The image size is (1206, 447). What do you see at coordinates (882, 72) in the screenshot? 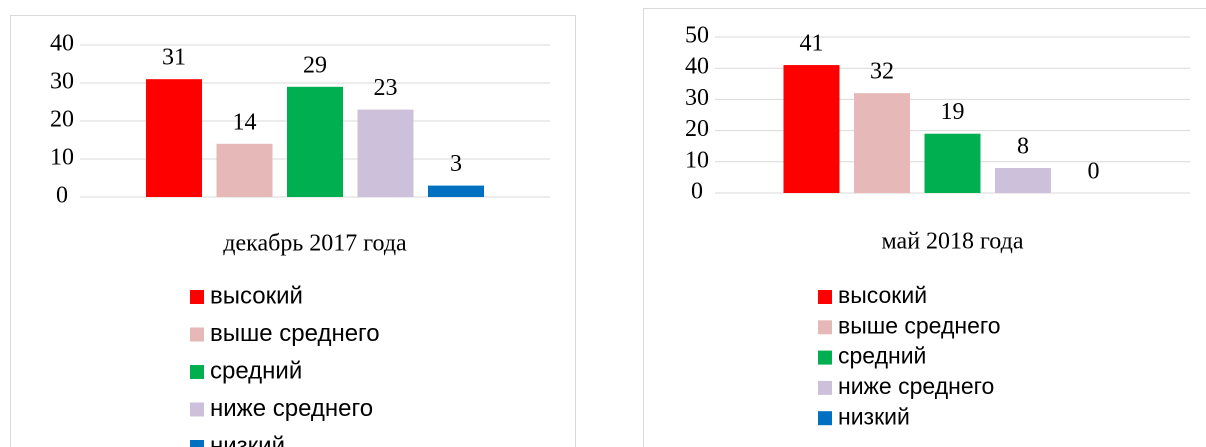
I see `data-label: 32` at bounding box center [882, 72].